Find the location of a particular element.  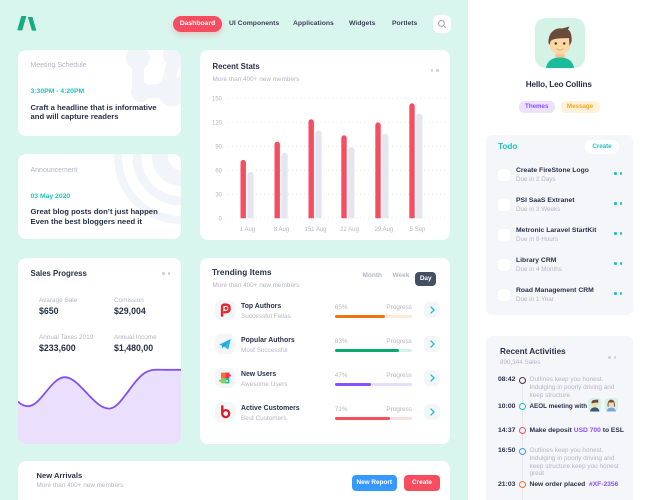

svg-text: 151 Aug is located at coordinates (315, 230).